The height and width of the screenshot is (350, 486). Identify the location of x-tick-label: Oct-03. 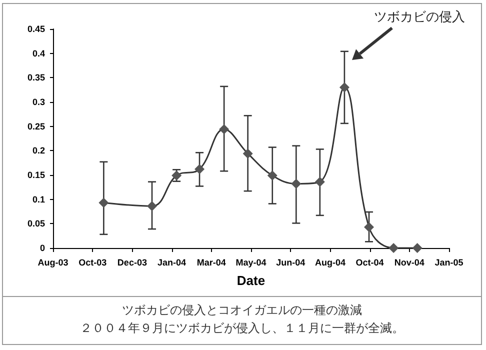
(92, 263).